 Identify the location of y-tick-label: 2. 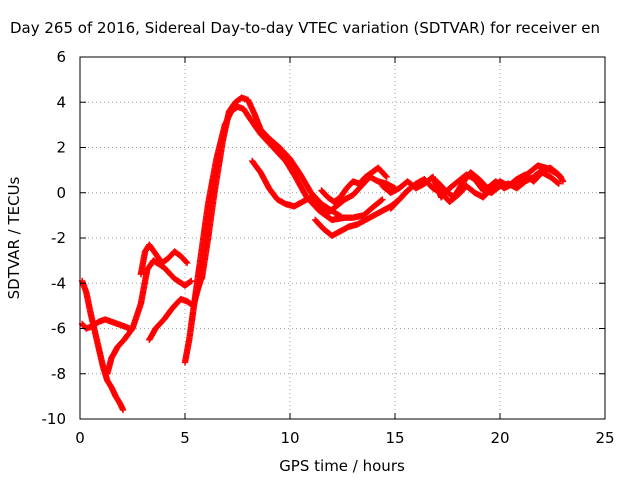
(61, 148).